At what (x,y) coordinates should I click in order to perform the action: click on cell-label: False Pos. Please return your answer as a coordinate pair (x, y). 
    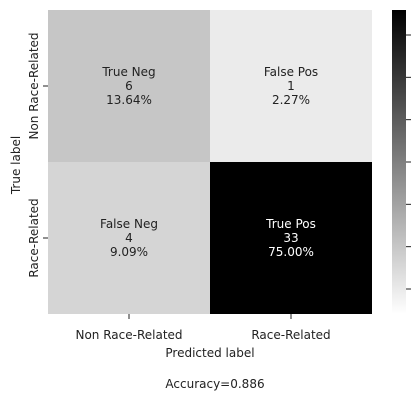
    Looking at the image, I should click on (291, 72).